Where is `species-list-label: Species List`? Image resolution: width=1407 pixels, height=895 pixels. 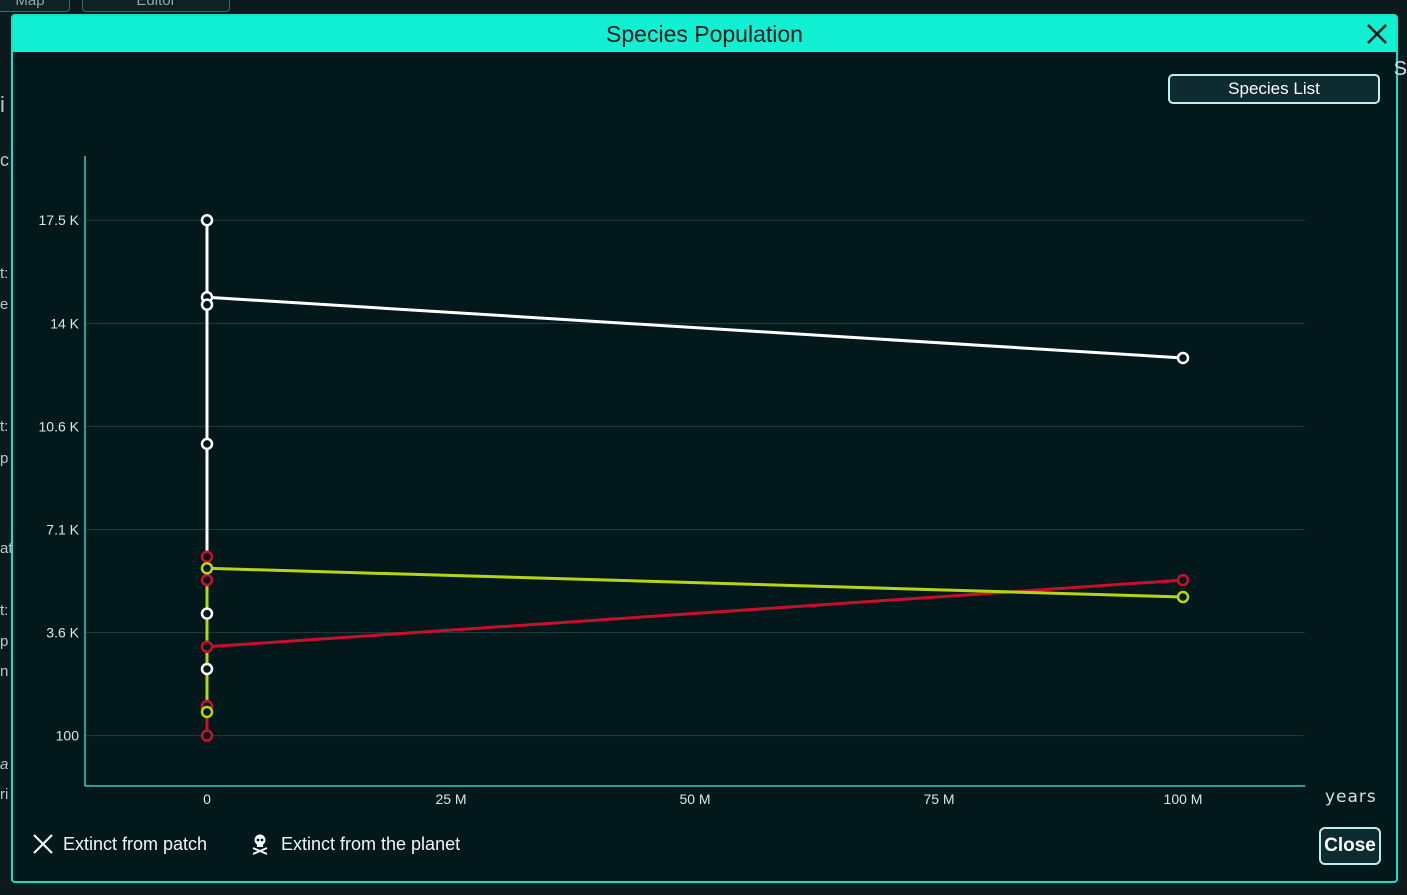 species-list-label: Species List is located at coordinates (1274, 88).